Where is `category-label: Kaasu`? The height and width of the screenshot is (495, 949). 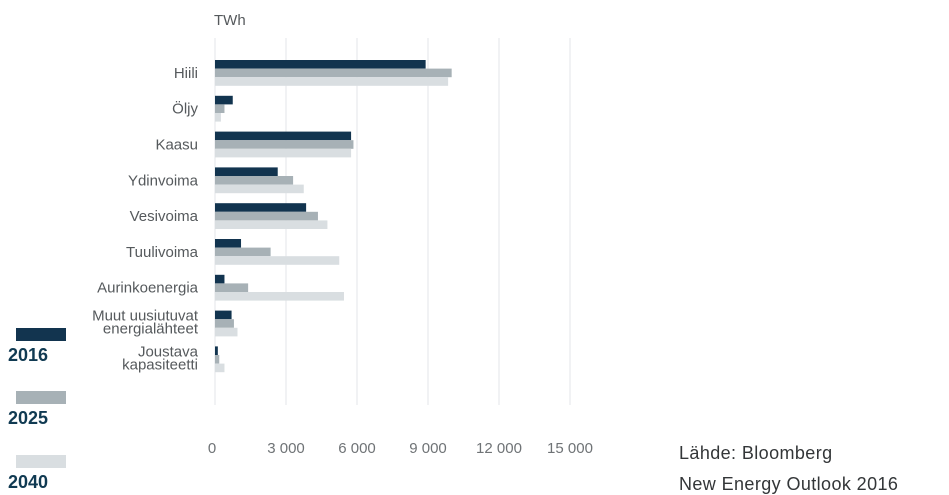 category-label: Kaasu is located at coordinates (176, 145).